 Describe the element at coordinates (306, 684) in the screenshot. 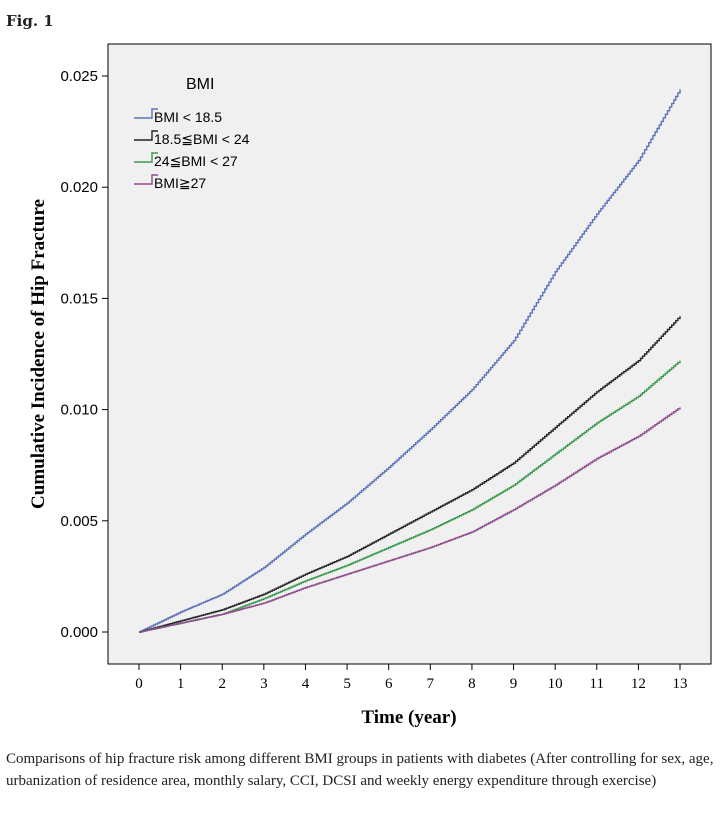

I see `x-tick-label: 4` at that location.